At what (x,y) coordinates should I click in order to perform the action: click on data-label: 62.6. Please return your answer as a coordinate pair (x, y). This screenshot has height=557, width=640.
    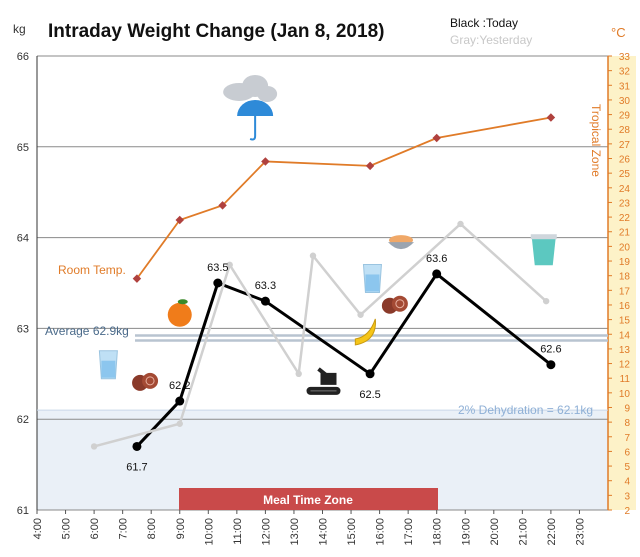
    Looking at the image, I should click on (550, 350).